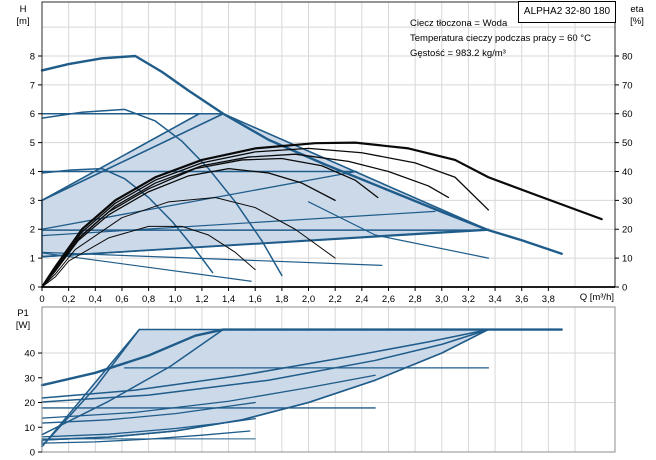  Describe the element at coordinates (32, 85) in the screenshot. I see `svg-text: 7` at that location.